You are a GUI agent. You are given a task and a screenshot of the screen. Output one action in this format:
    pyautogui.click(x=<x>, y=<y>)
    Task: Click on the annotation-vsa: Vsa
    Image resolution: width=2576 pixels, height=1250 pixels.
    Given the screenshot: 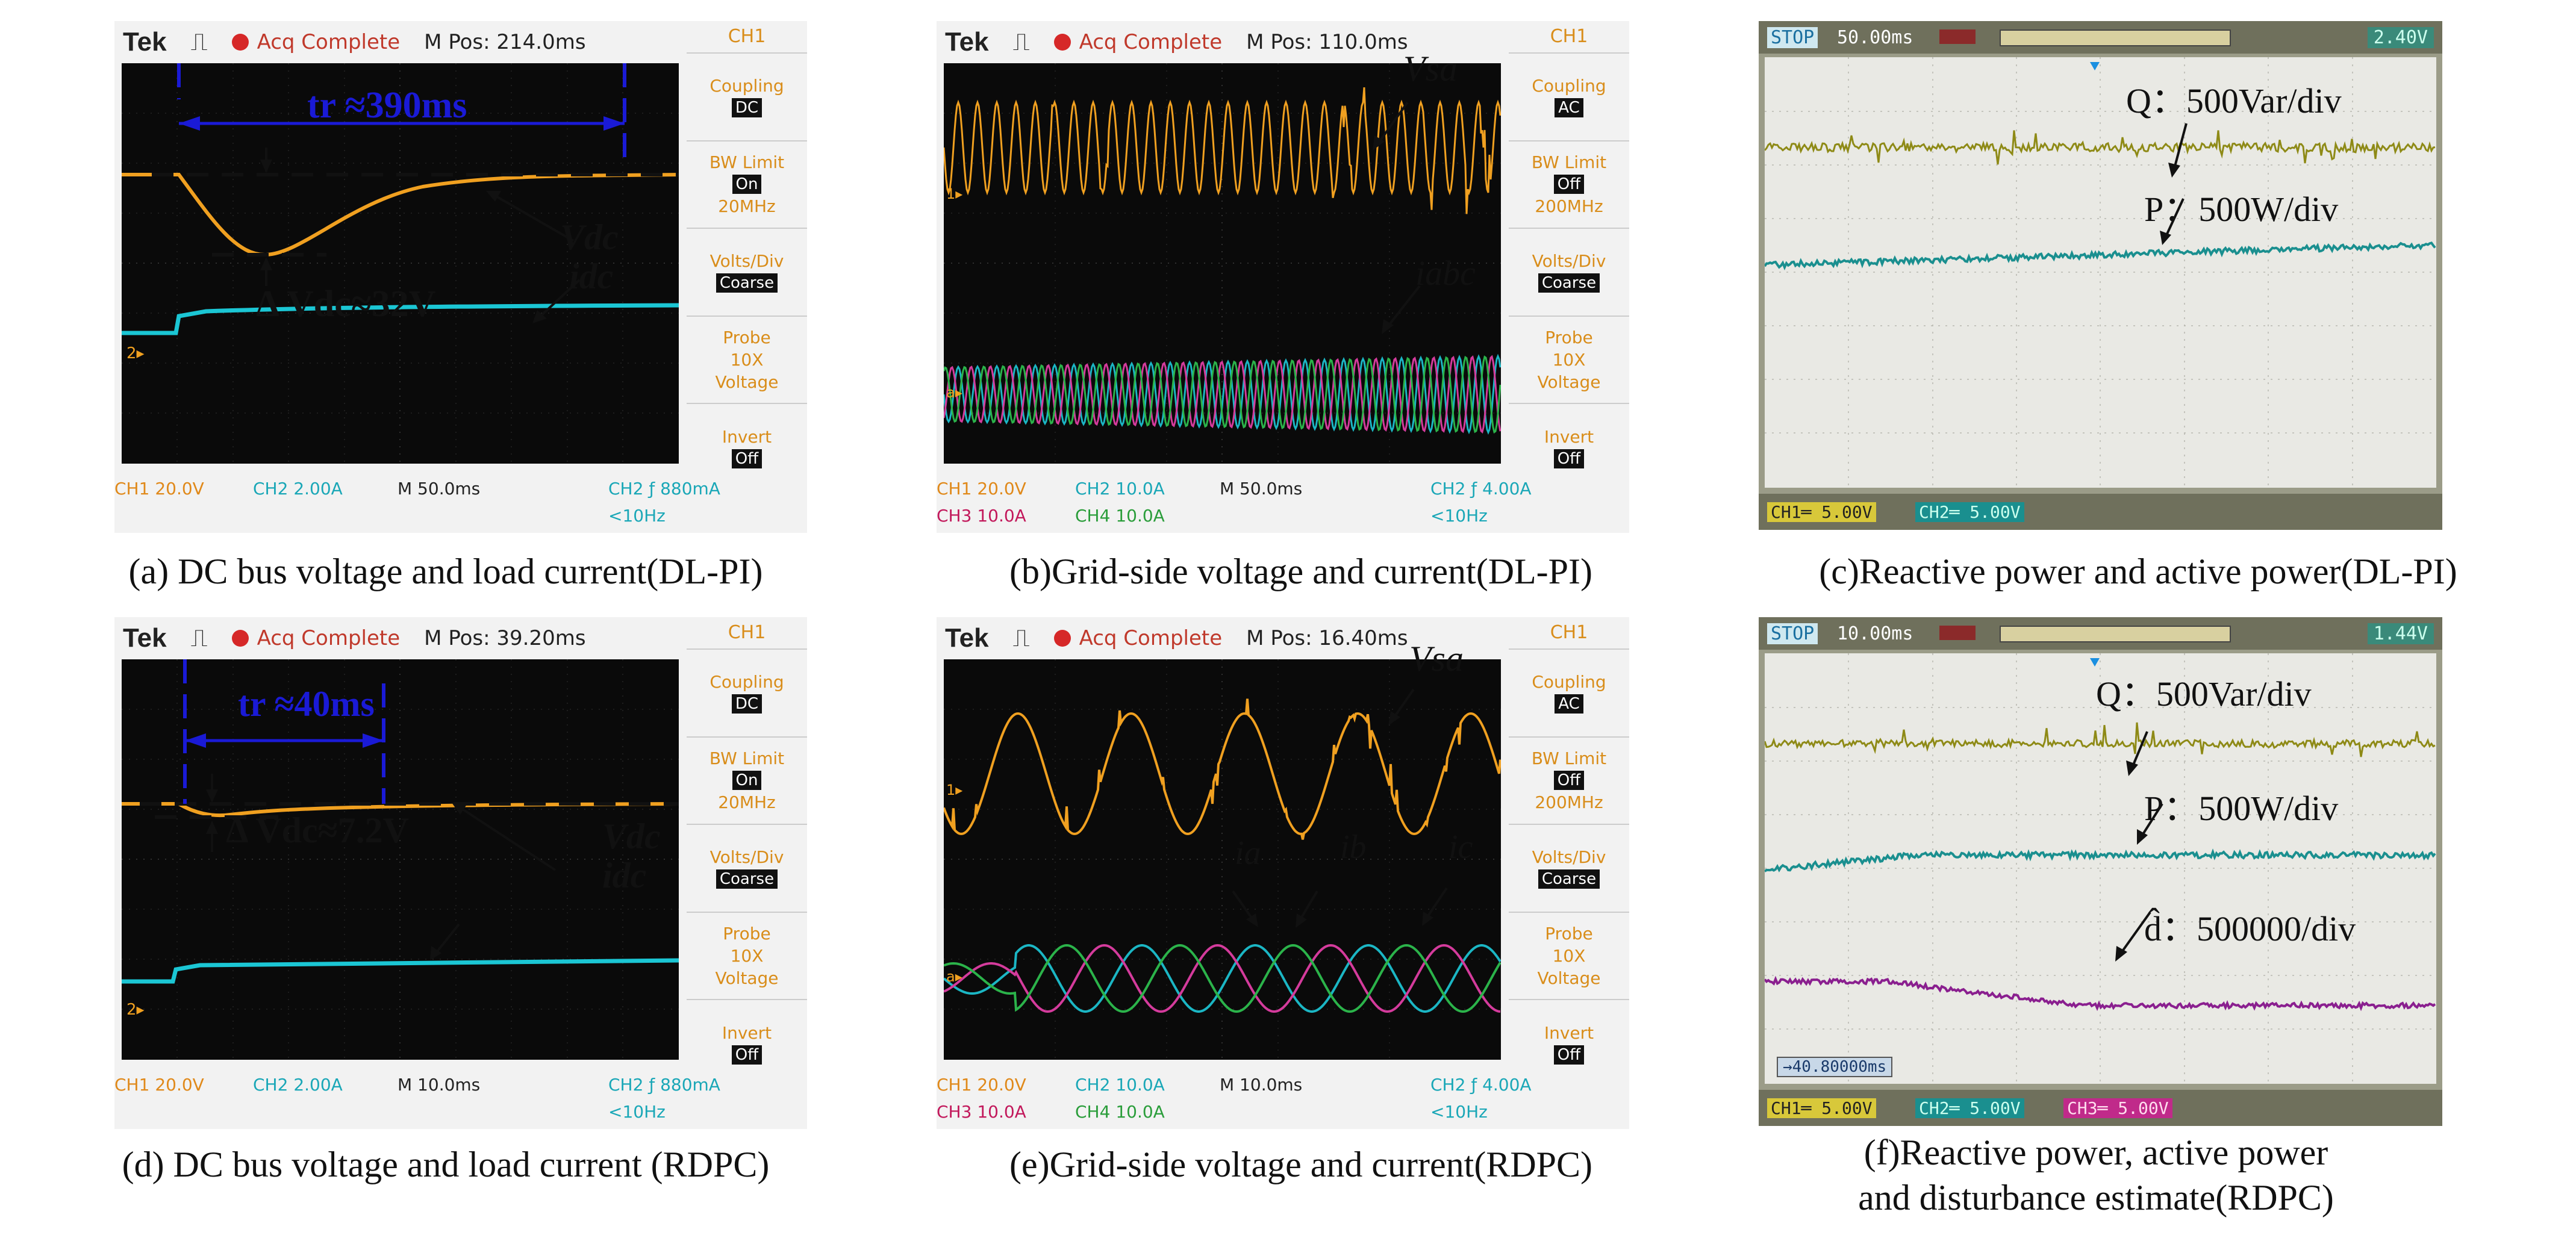 What is the action you would take?
    pyautogui.click(x=1430, y=69)
    